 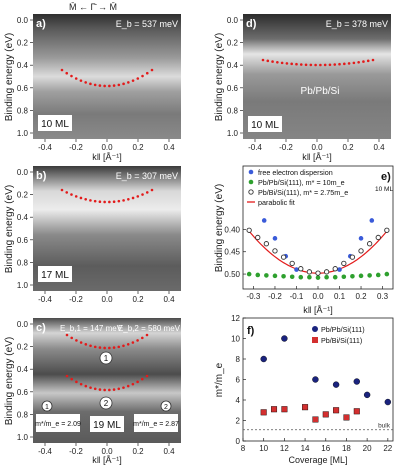 What do you see at coordinates (47, 407) in the screenshot?
I see `panel-c-small-circle-1-text: 1` at bounding box center [47, 407].